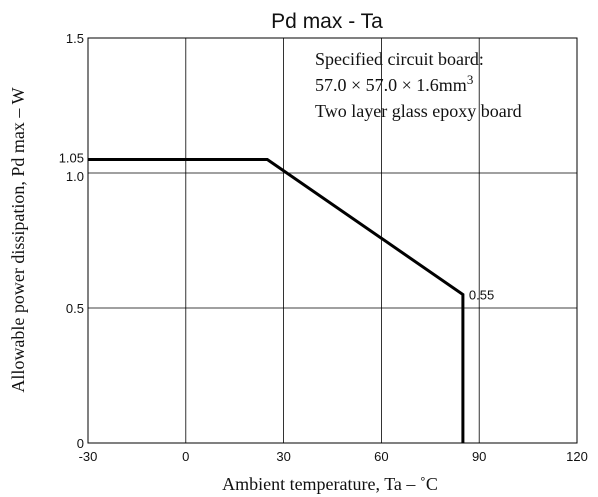 Image resolution: width=598 pixels, height=497 pixels. I want to click on y-tick-label: 1.05, so click(71, 158).